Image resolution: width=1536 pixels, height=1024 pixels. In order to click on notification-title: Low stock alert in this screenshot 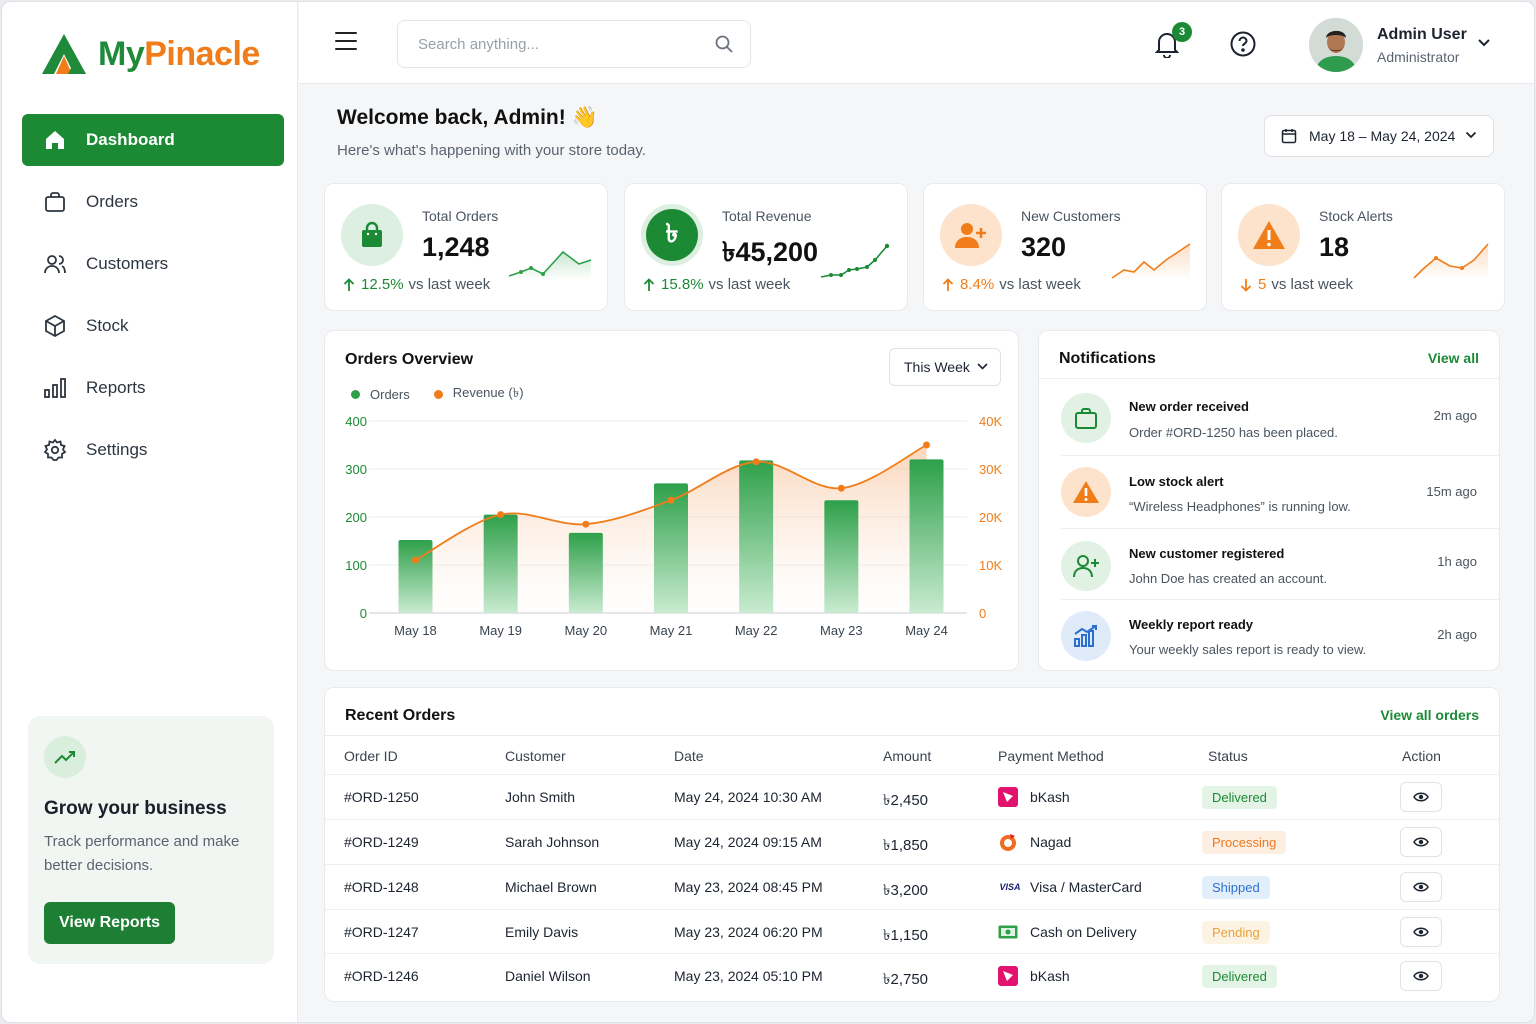, I will do `click(1176, 481)`.